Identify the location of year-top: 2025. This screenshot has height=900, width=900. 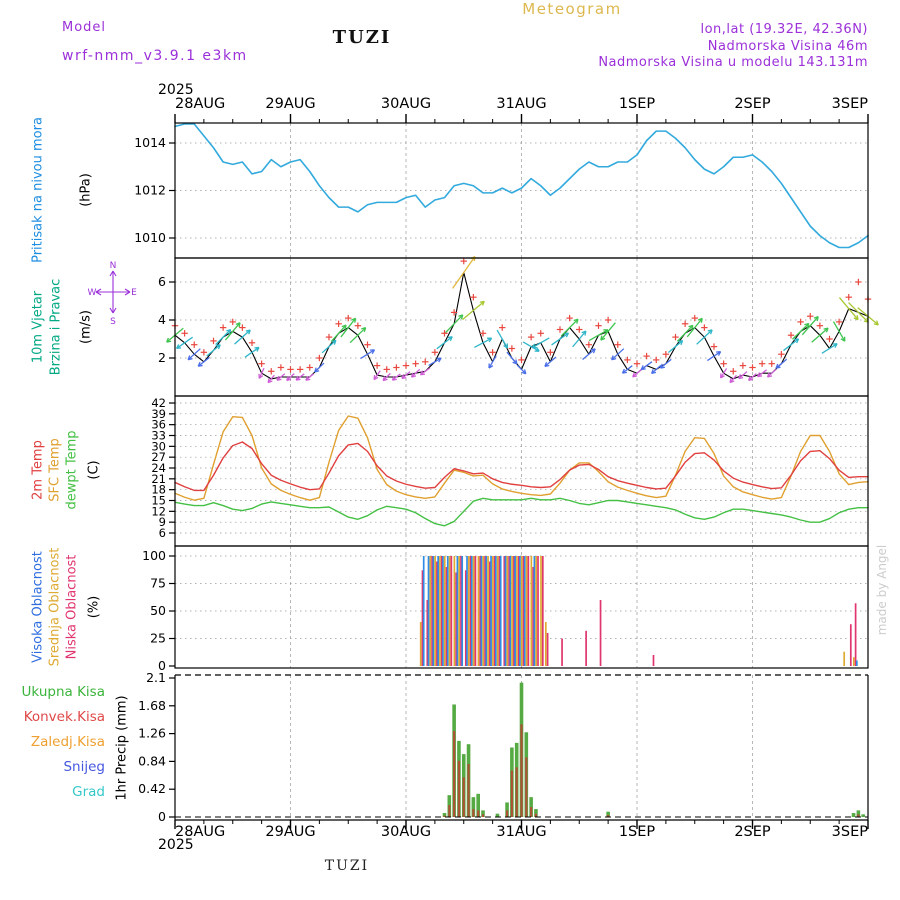
(176, 90).